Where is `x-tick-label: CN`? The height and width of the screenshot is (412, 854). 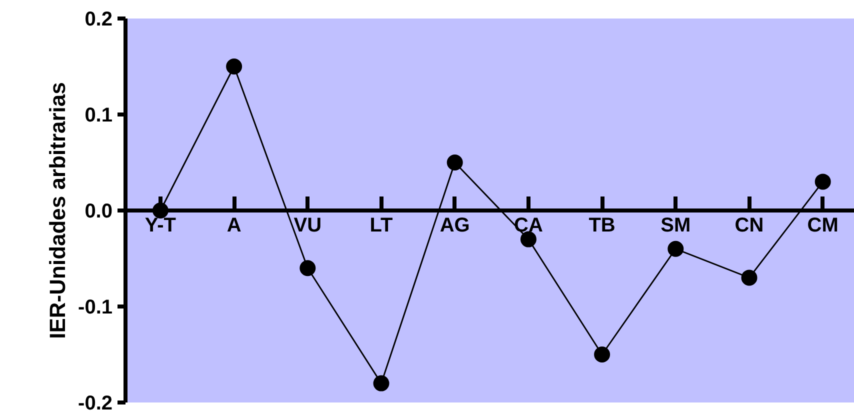
x-tick-label: CN is located at coordinates (749, 225).